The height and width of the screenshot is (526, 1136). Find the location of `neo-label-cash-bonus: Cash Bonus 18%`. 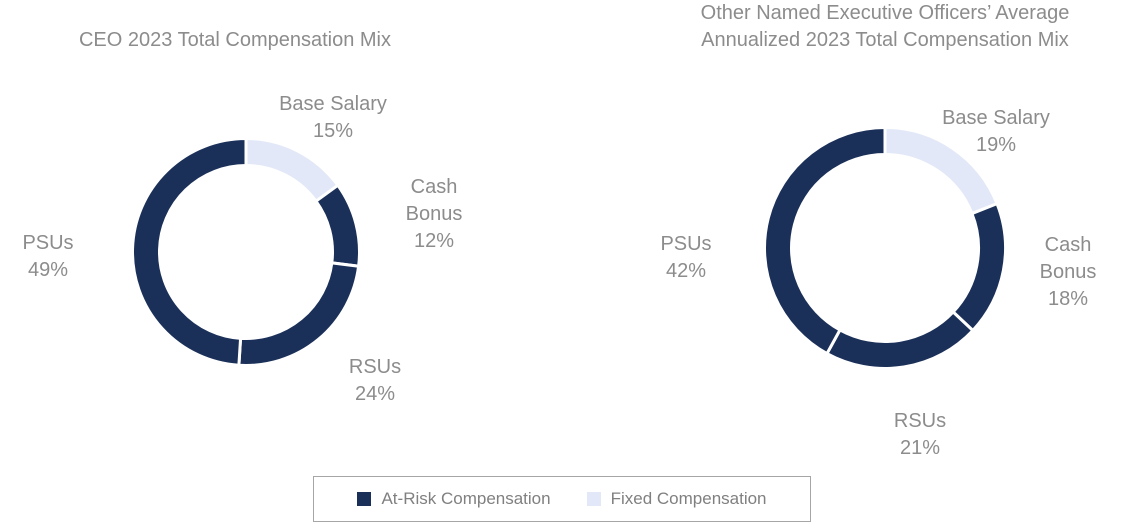

neo-label-cash-bonus: Cash Bonus 18% is located at coordinates (1068, 272).